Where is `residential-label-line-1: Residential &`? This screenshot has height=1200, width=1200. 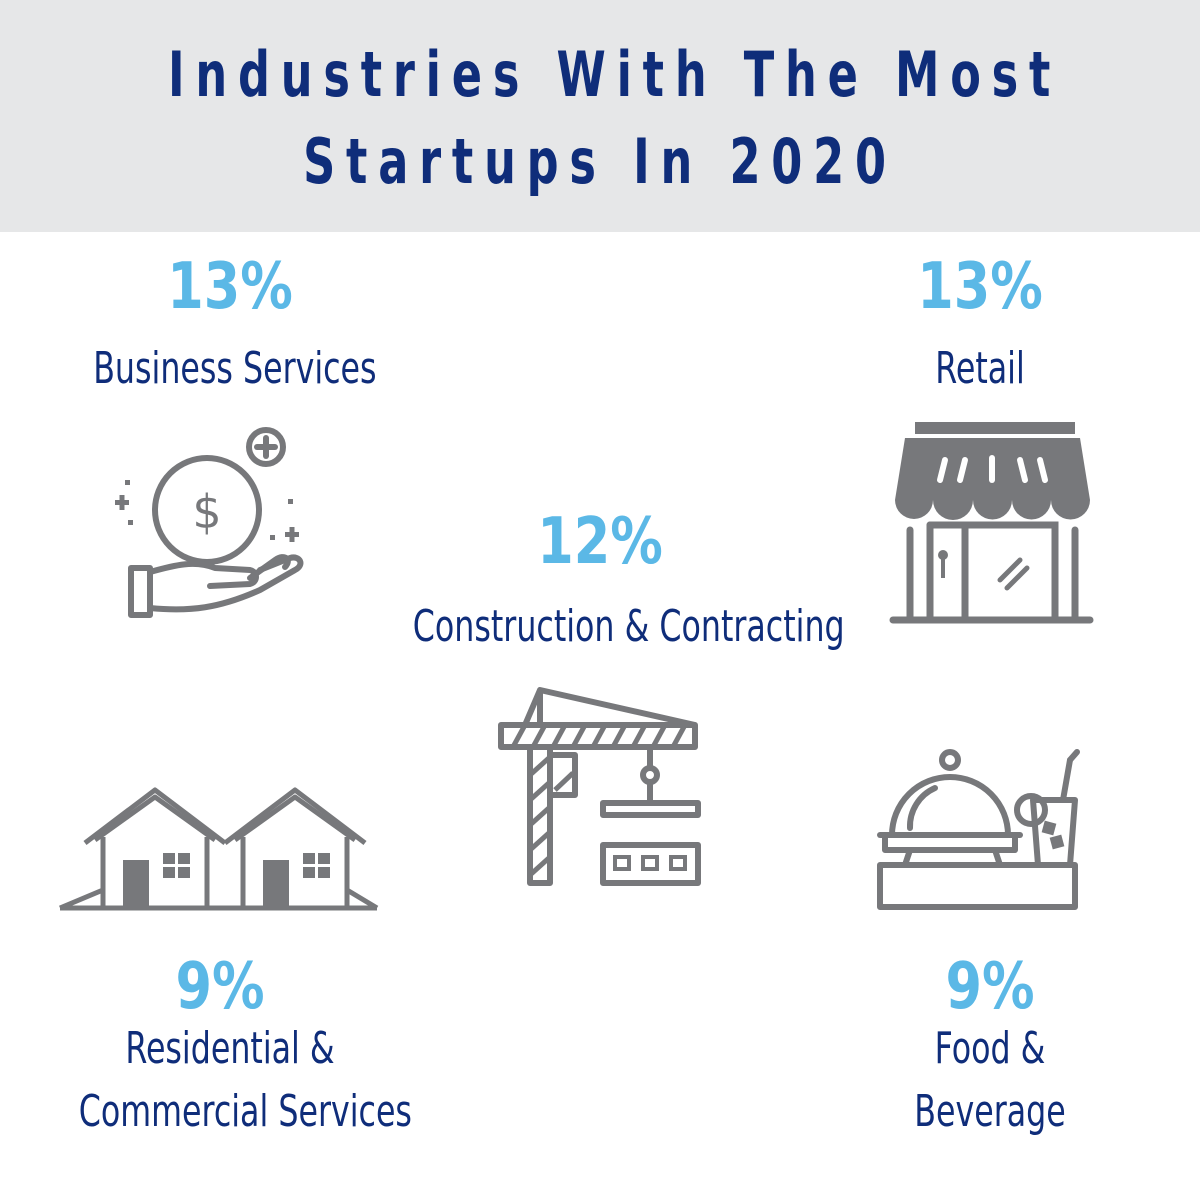
residential-label-line-1: Residential & is located at coordinates (230, 1048).